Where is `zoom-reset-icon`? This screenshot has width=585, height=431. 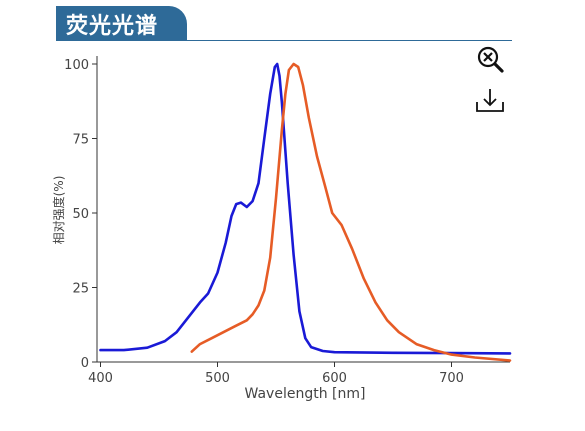 zoom-reset-icon is located at coordinates (490, 59).